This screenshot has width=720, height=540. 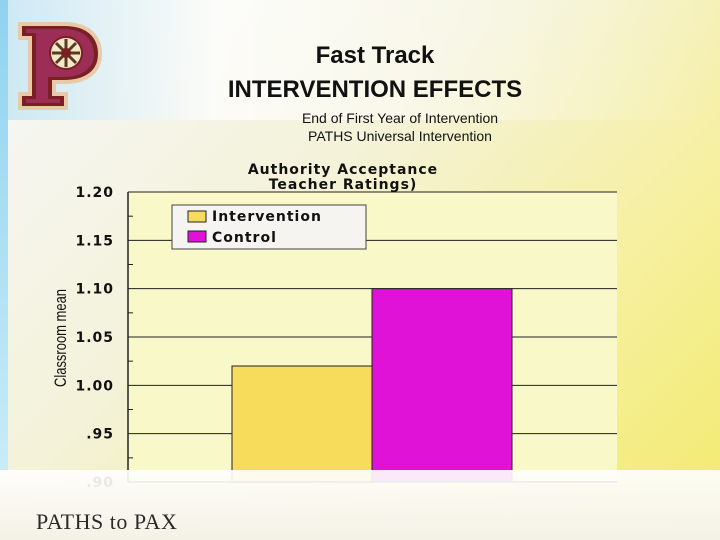 I want to click on legend-label-intervention: Intervention, so click(x=267, y=217).